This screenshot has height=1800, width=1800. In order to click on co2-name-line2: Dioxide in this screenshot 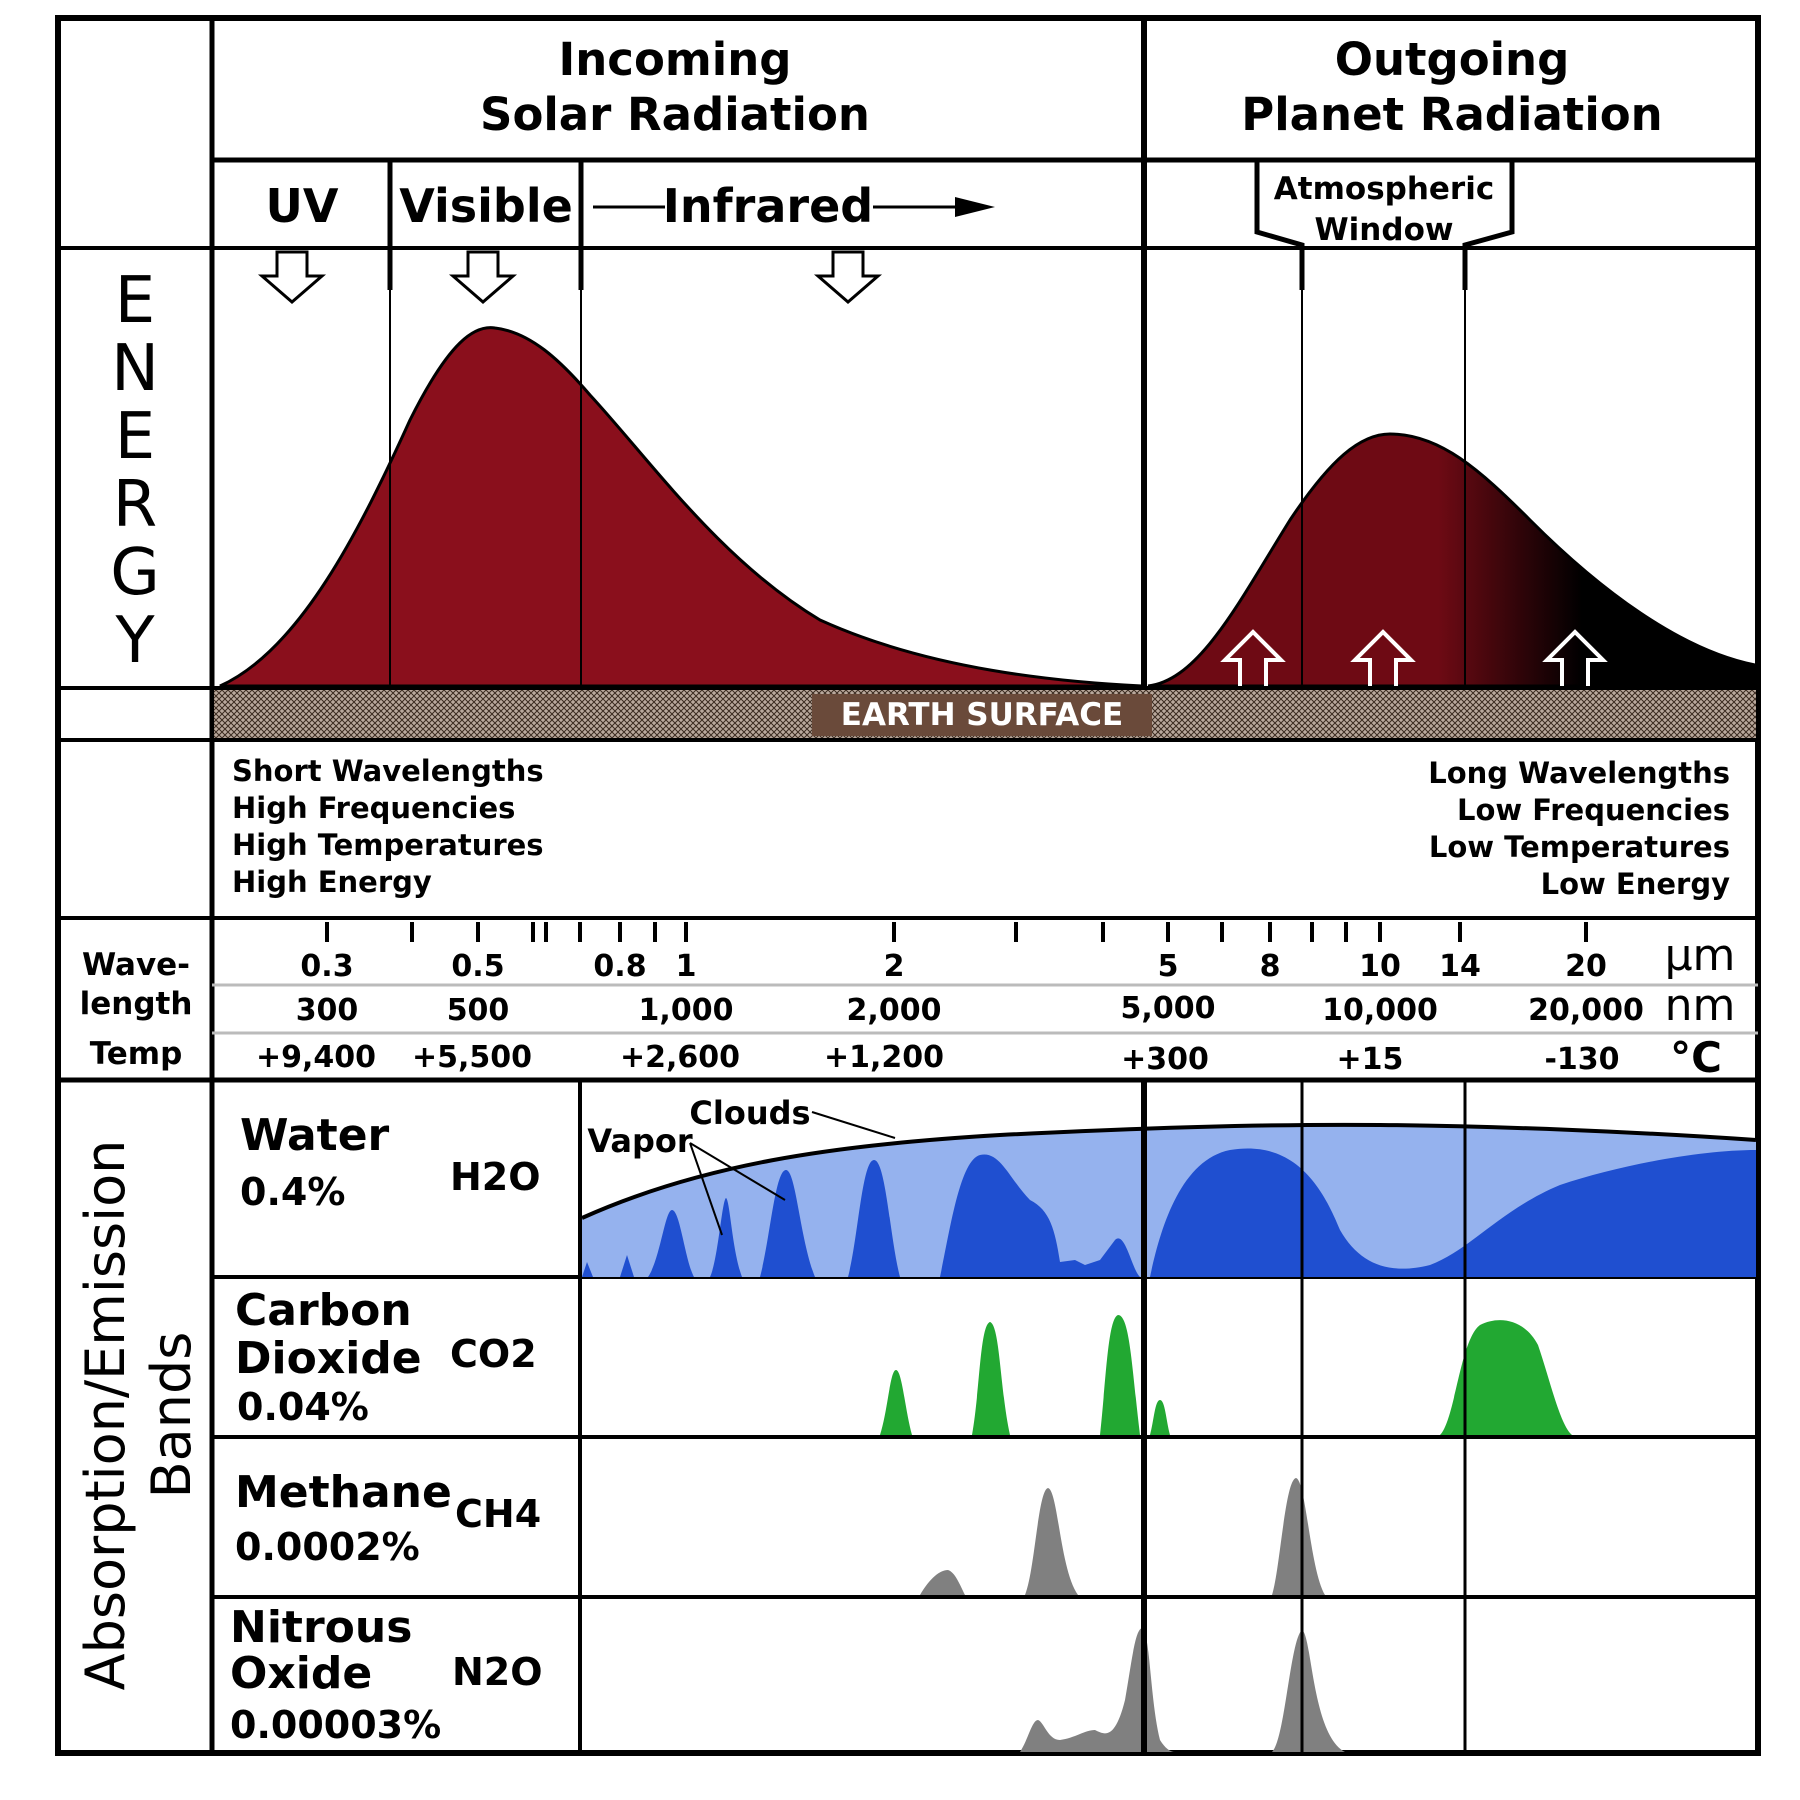, I will do `click(328, 1358)`.